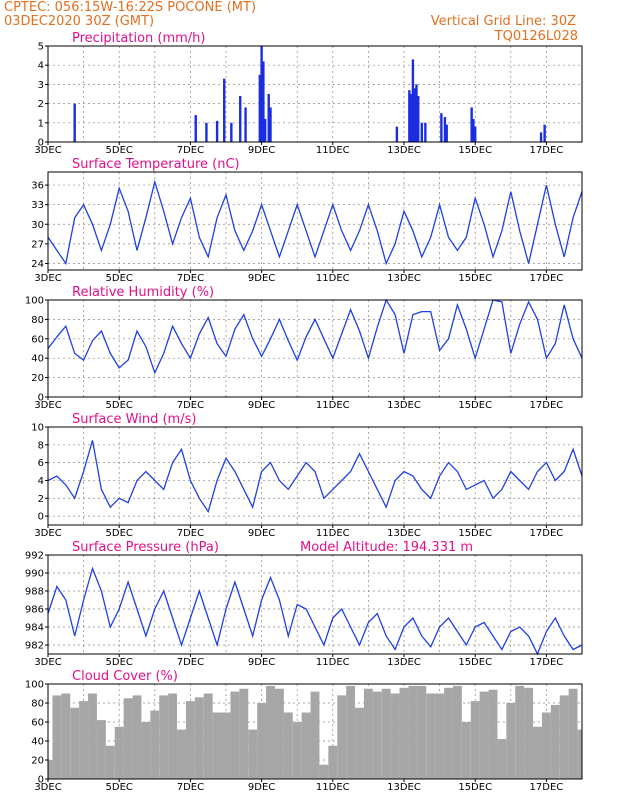 The image size is (618, 800). Describe the element at coordinates (41, 780) in the screenshot. I see `y-tick-label: 0` at that location.